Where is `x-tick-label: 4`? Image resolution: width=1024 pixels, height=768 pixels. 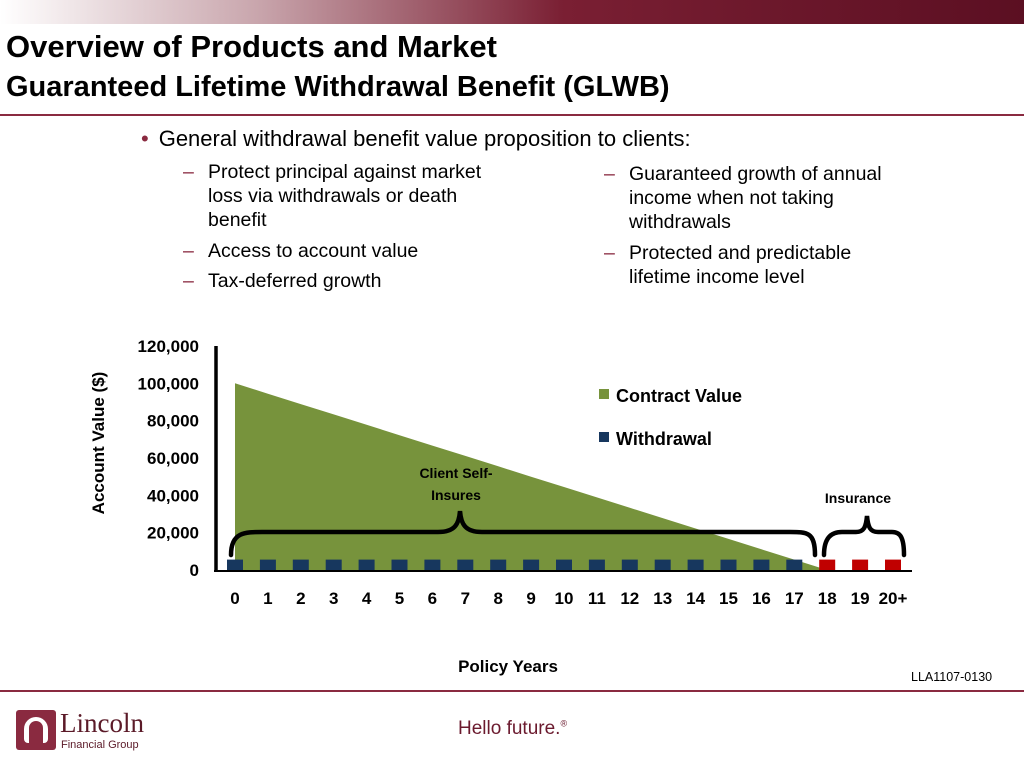
x-tick-label: 4 is located at coordinates (367, 598).